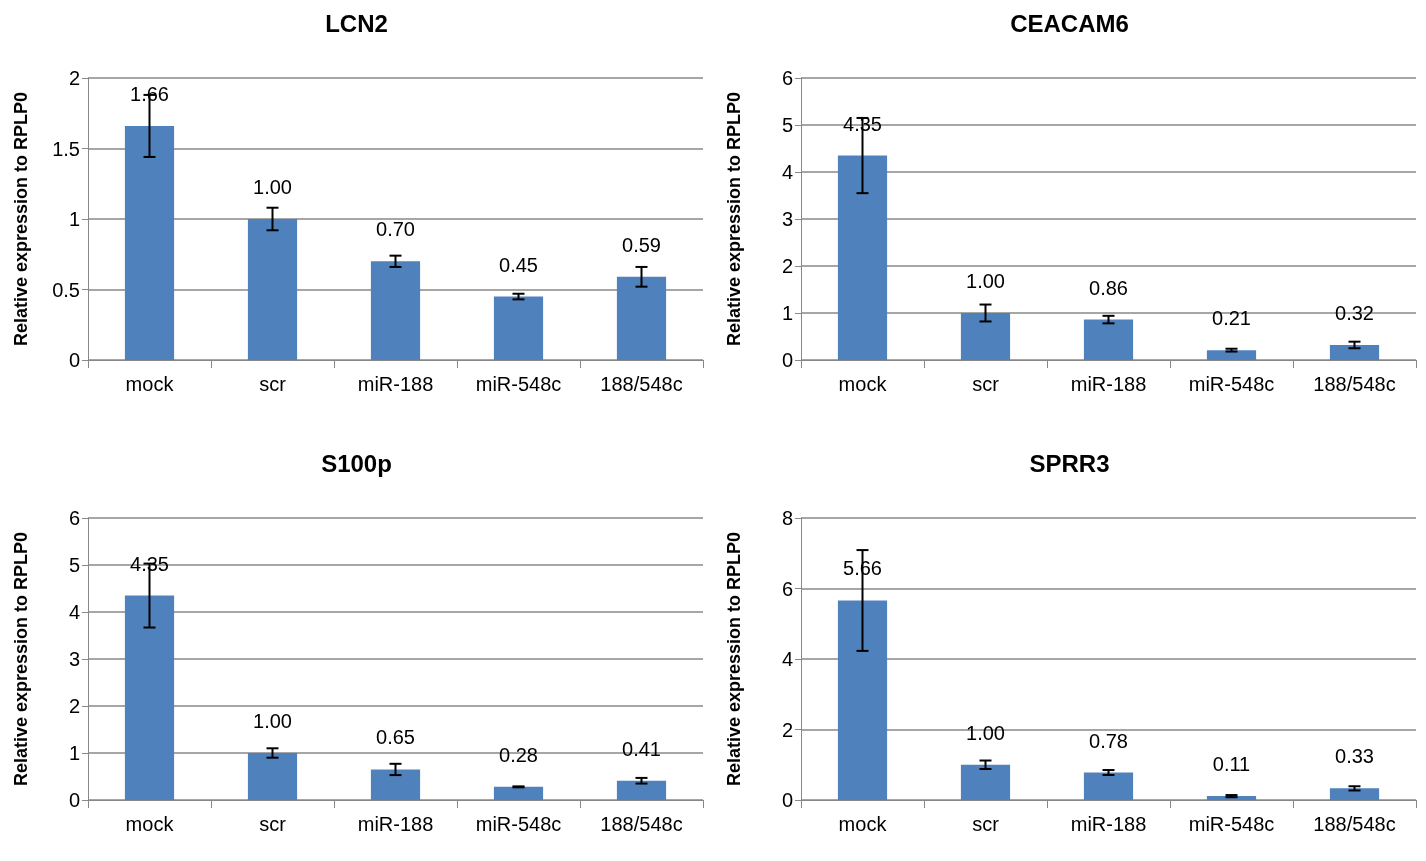 Image resolution: width=1426 pixels, height=861 pixels. What do you see at coordinates (1069, 463) in the screenshot?
I see `chart-title: SPRR3` at bounding box center [1069, 463].